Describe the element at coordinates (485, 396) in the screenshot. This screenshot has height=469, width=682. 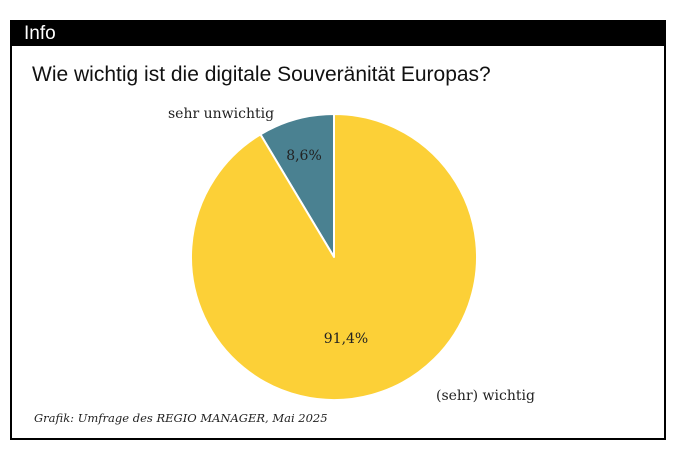
I see `slice-label-sehr-wichtig: (sehr) wichtig` at that location.